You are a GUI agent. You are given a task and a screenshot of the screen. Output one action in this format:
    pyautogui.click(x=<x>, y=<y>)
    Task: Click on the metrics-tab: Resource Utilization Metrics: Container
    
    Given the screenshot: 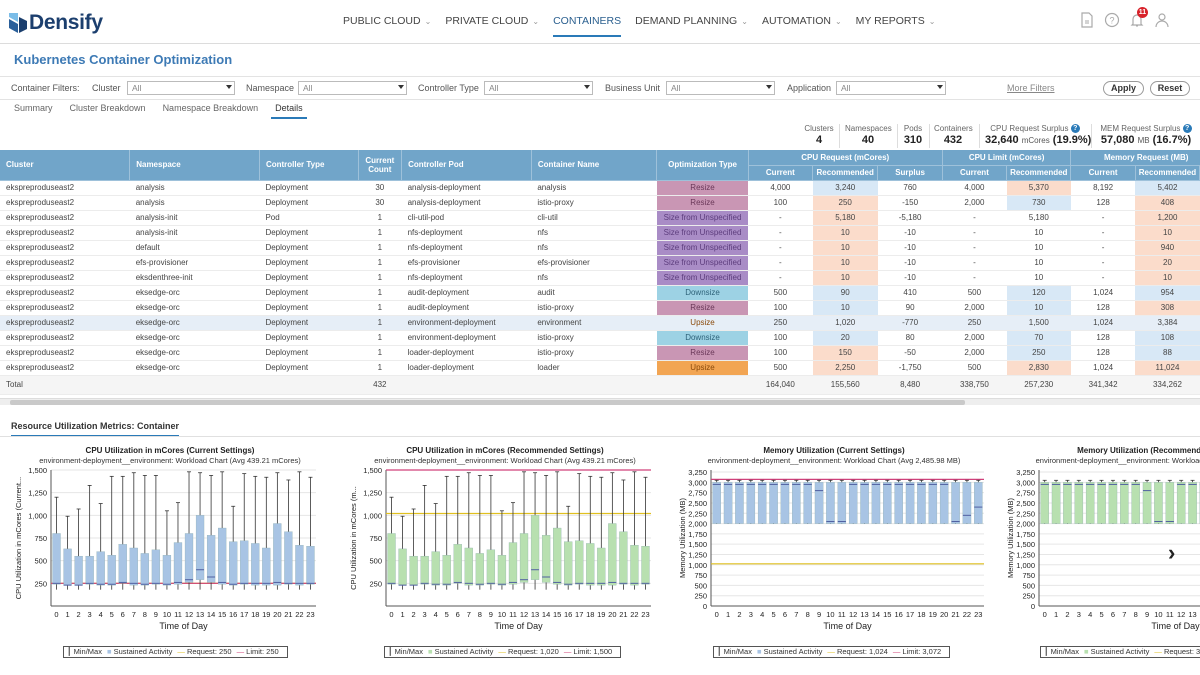 What is the action you would take?
    pyautogui.click(x=95, y=429)
    